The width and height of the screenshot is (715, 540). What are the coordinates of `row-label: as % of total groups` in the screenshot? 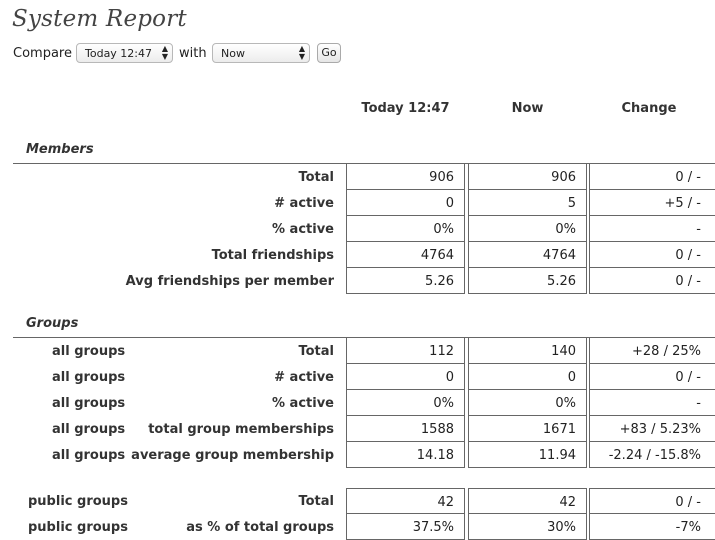 It's located at (260, 527).